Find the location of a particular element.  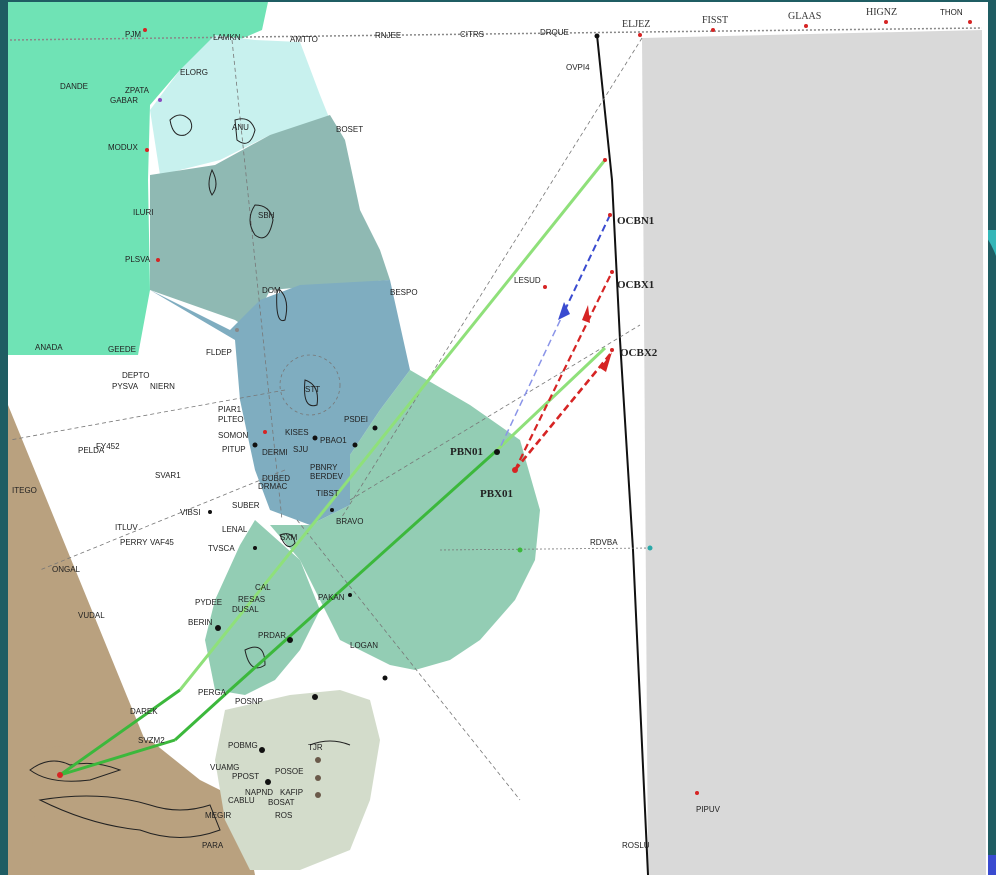

label-berin: BERIN is located at coordinates (200, 622).